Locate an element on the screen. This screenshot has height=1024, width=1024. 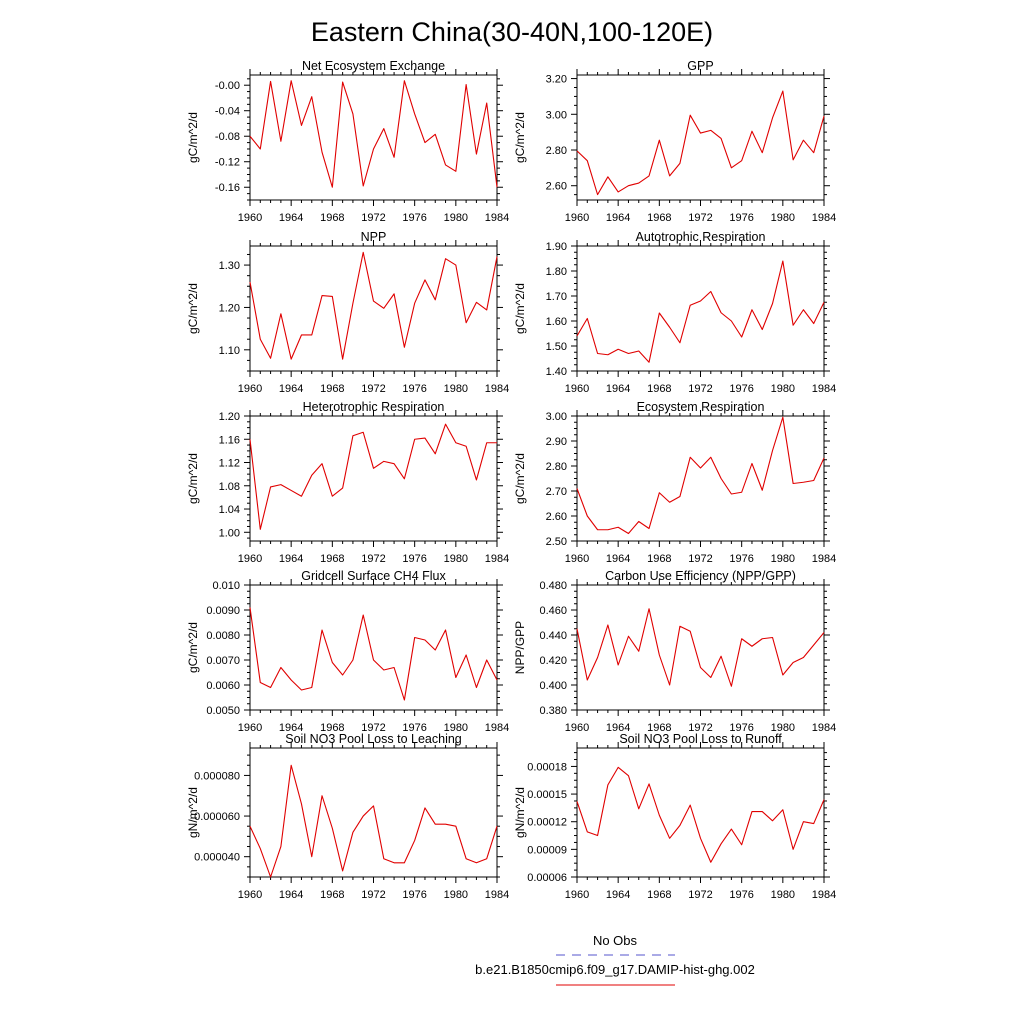
panel-title: Autotrophic Respiration is located at coordinates (701, 237).